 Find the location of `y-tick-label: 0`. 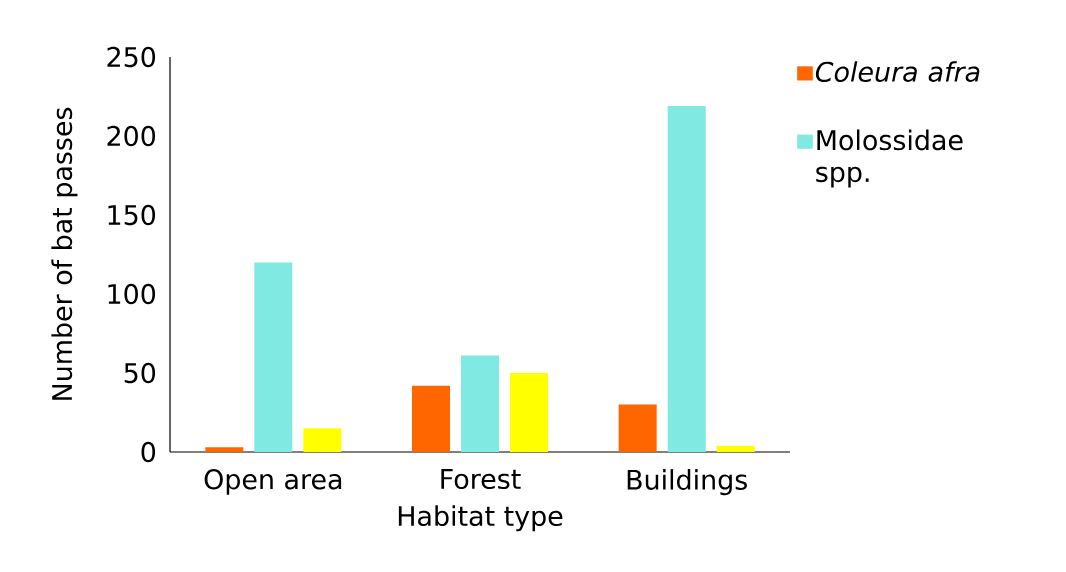

y-tick-label: 0 is located at coordinates (148, 452).